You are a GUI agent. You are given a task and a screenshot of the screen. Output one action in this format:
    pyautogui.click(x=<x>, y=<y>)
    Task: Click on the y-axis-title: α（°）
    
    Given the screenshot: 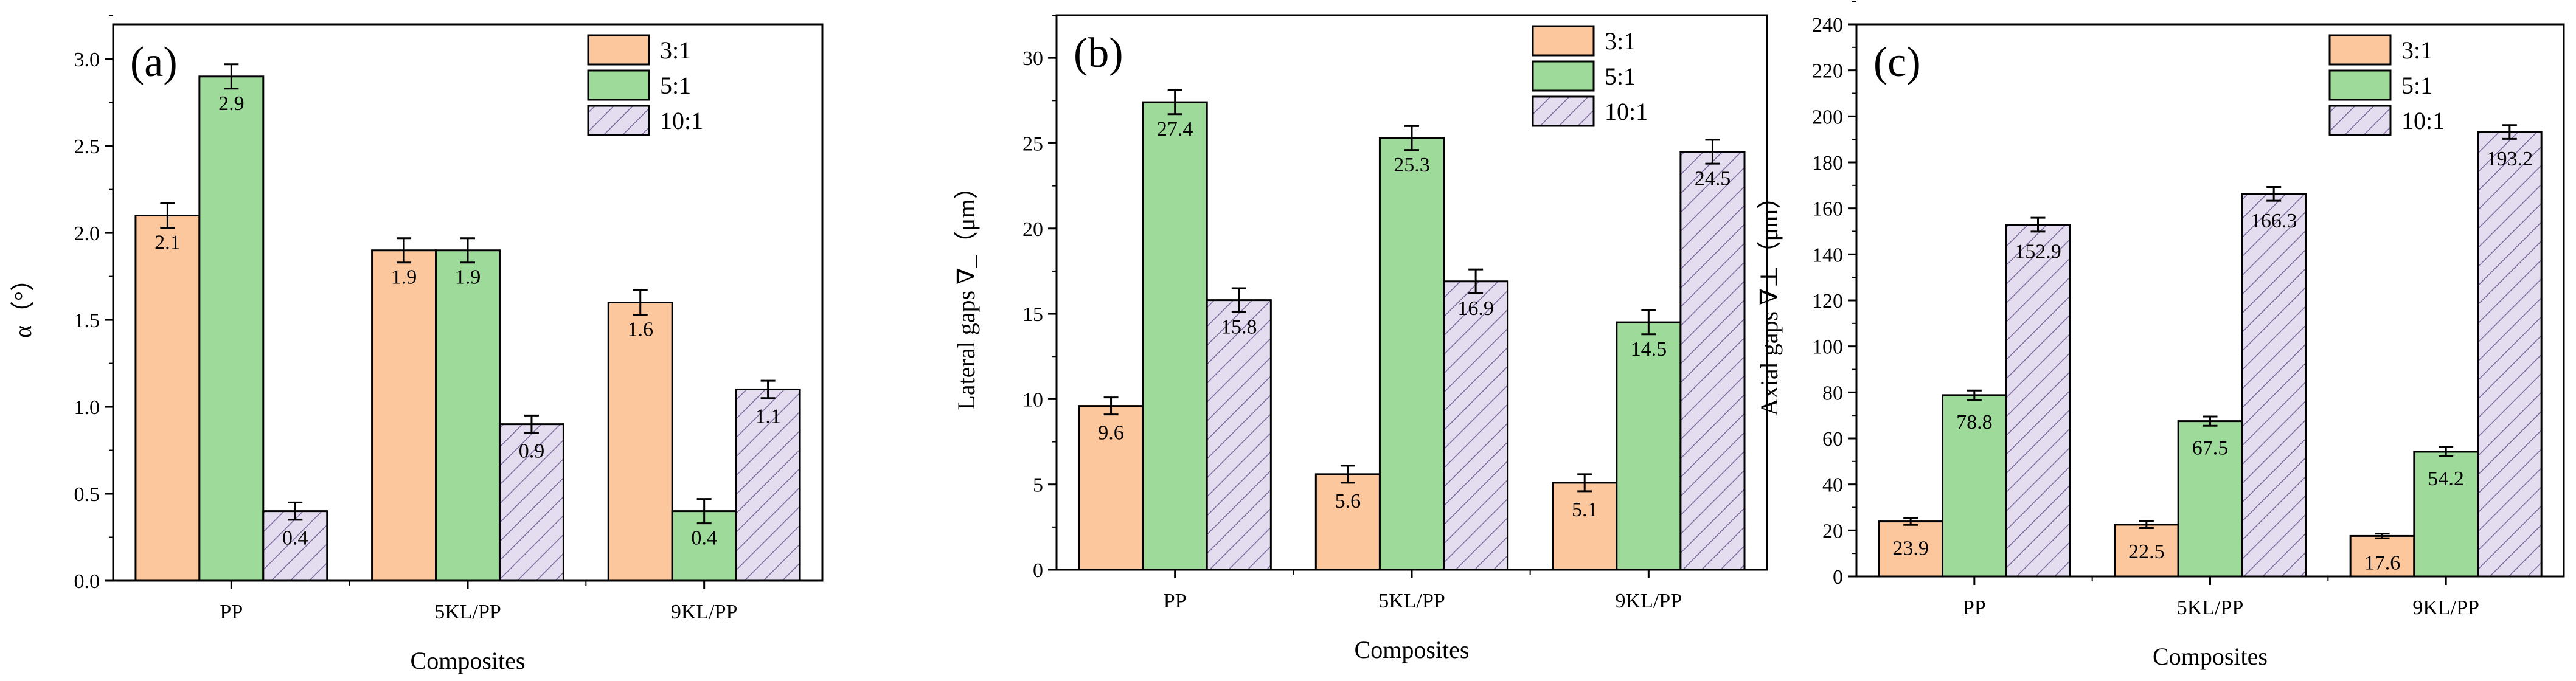 What is the action you would take?
    pyautogui.click(x=22, y=302)
    